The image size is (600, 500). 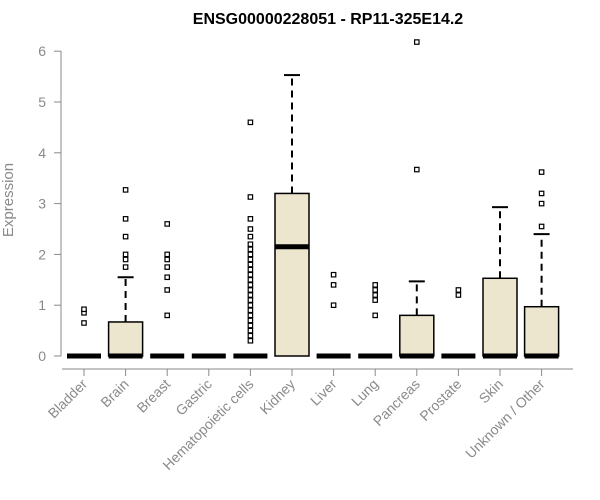 What do you see at coordinates (440, 400) in the screenshot?
I see `x-tick-label: Prostate` at bounding box center [440, 400].